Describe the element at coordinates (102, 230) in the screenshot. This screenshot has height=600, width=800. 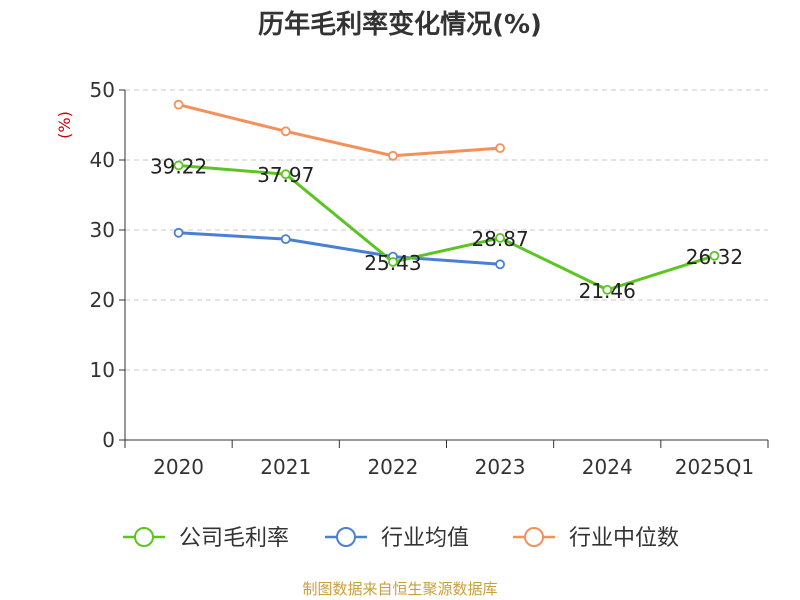
I see `y-tick-label: 30` at that location.